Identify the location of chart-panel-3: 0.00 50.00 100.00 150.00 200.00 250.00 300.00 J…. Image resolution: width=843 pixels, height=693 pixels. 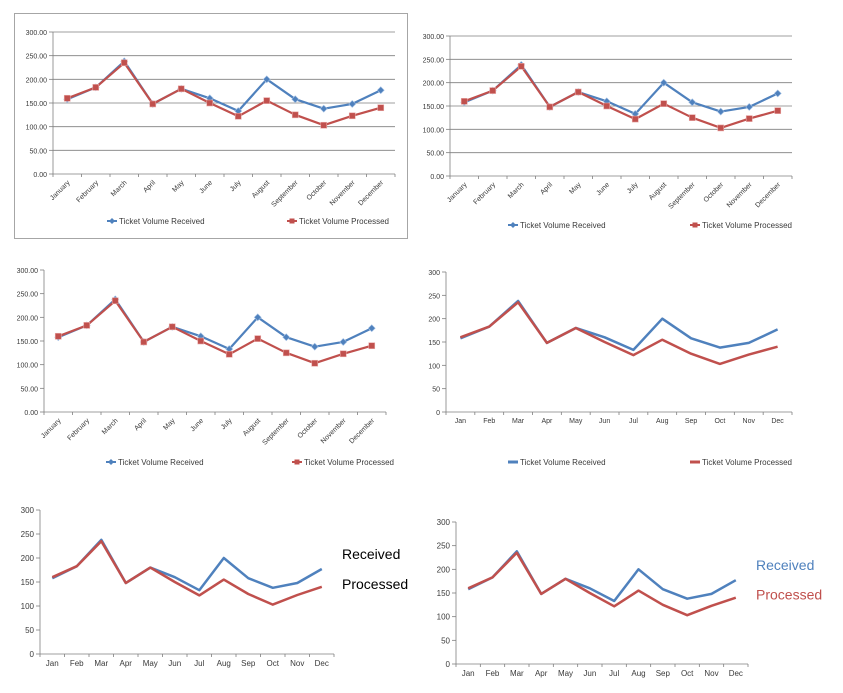
(214, 368).